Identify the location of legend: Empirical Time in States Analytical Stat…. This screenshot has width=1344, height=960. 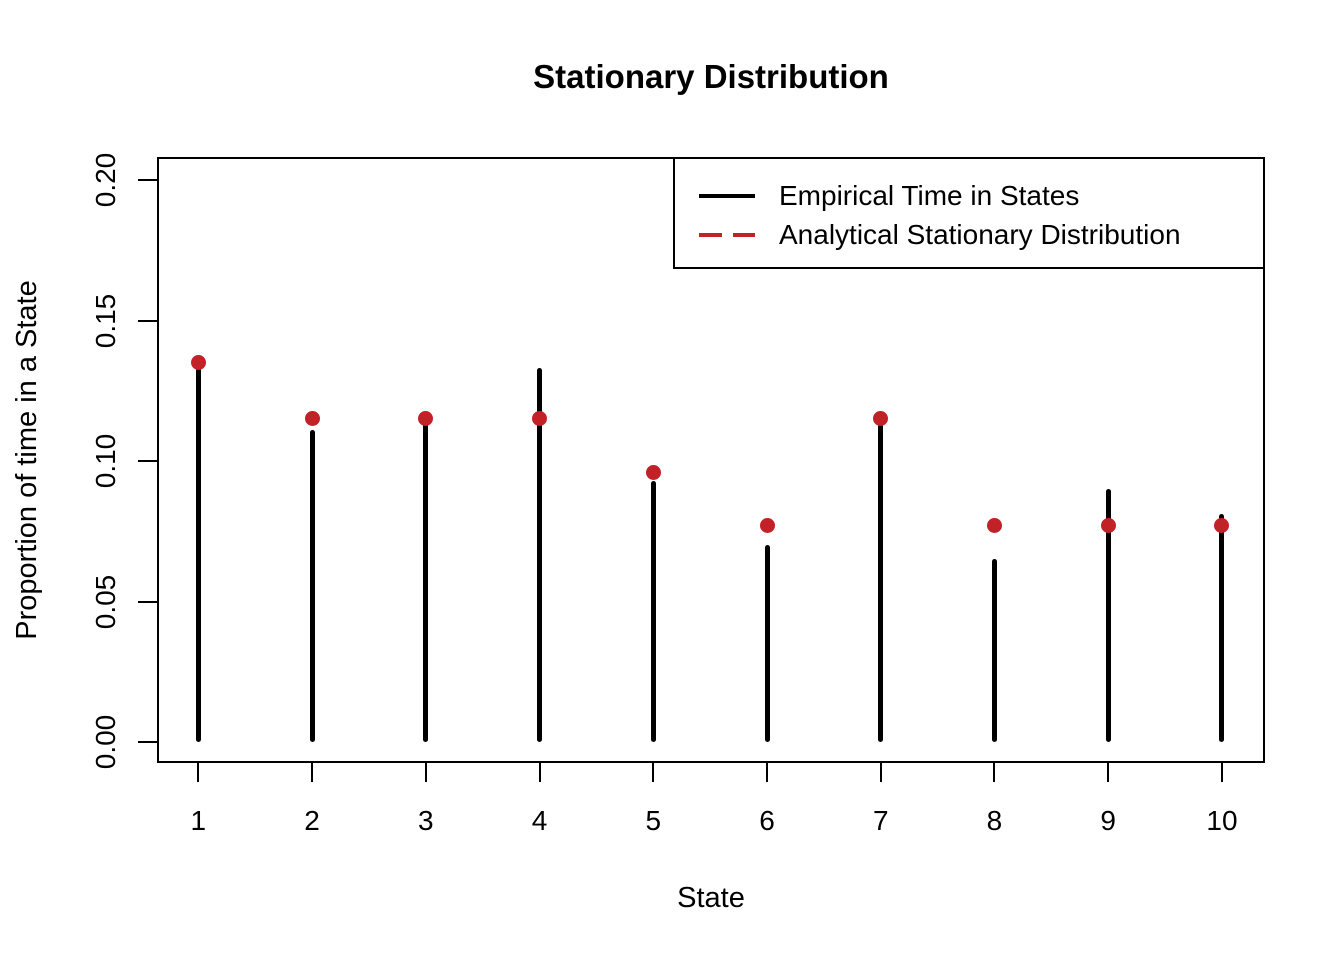
(969, 213).